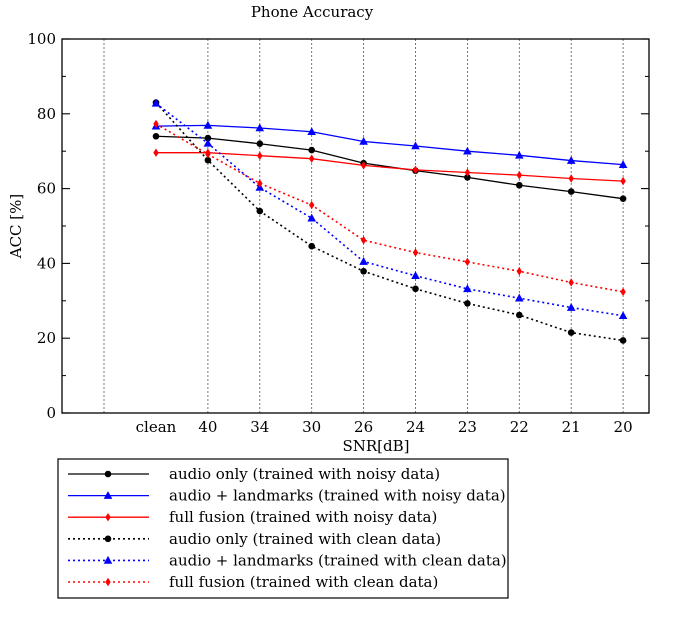 Image resolution: width=676 pixels, height=620 pixels. I want to click on legend-label: audio only (trained with noisy data), so click(304, 474).